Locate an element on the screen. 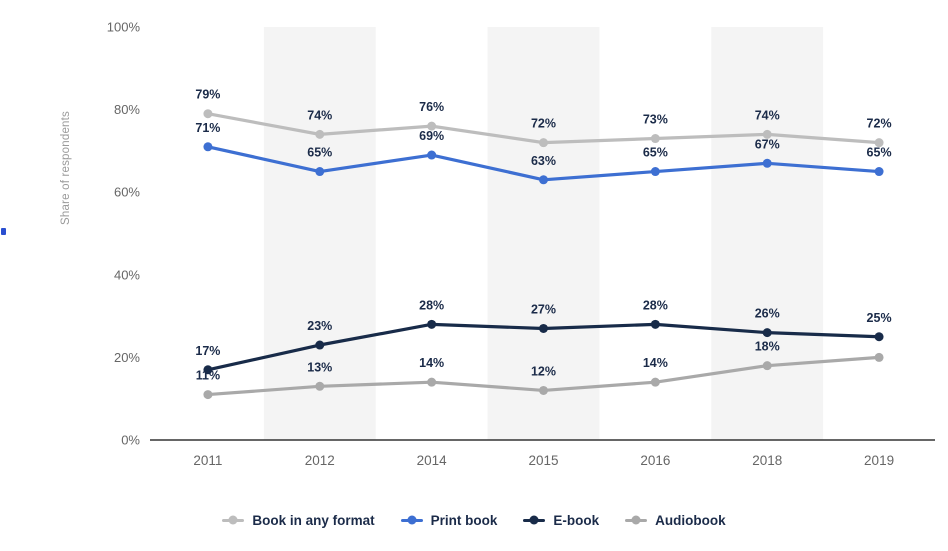  data-label: 18% is located at coordinates (767, 347).